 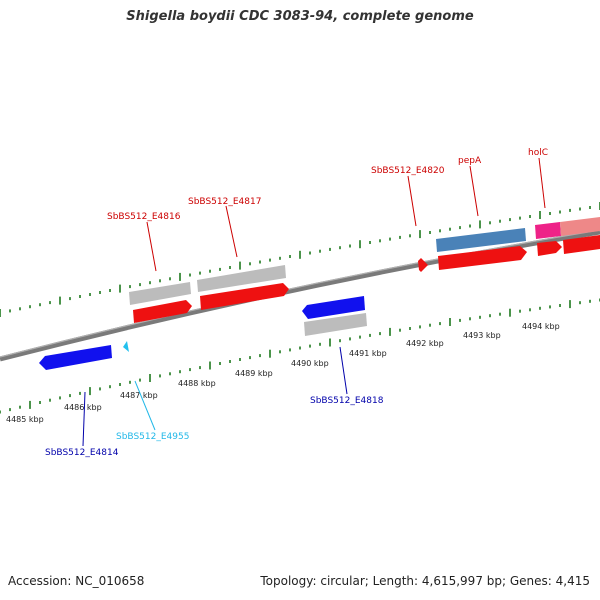 I want to click on leader-line-e4820, so click(x=412, y=201).